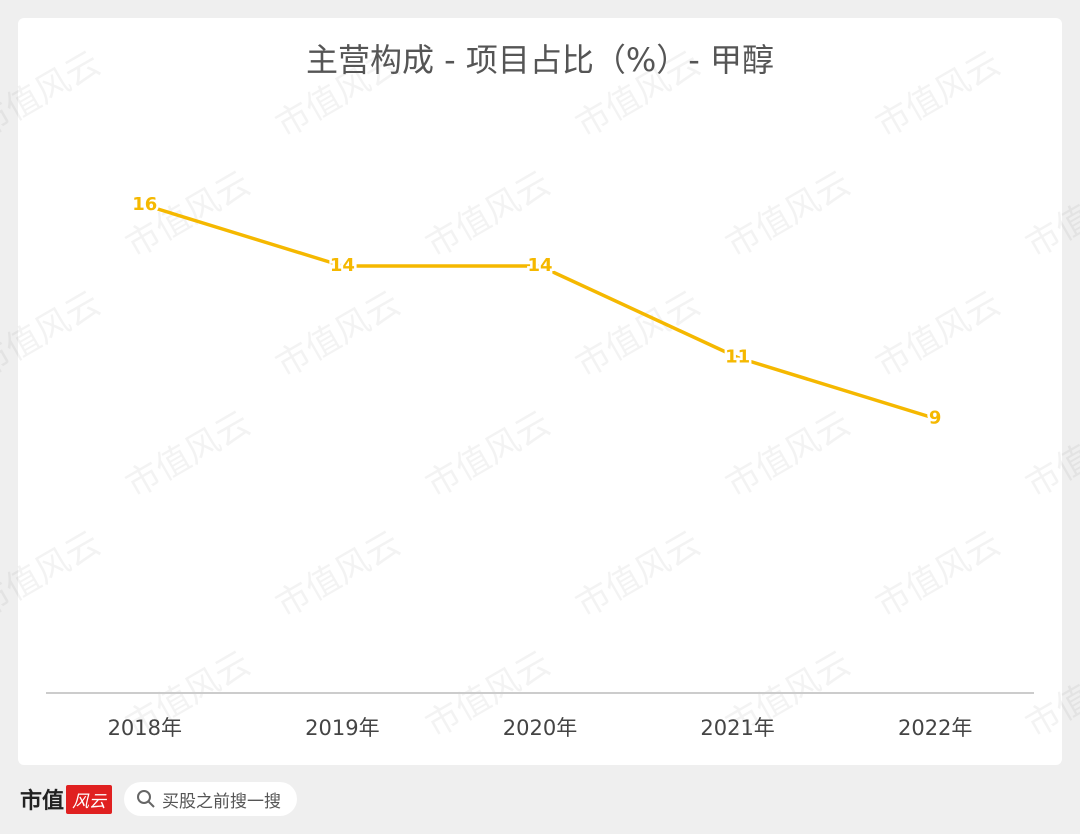 This screenshot has height=834, width=1080. I want to click on data-label: 16, so click(144, 204).